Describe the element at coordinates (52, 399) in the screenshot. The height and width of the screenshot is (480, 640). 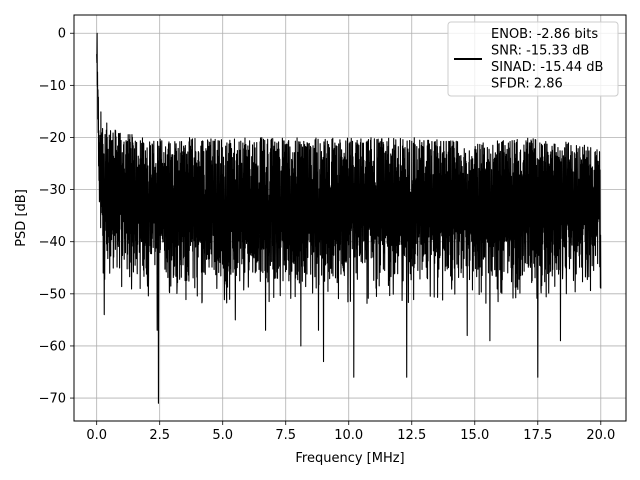
I see `y-tick-label: −70` at that location.